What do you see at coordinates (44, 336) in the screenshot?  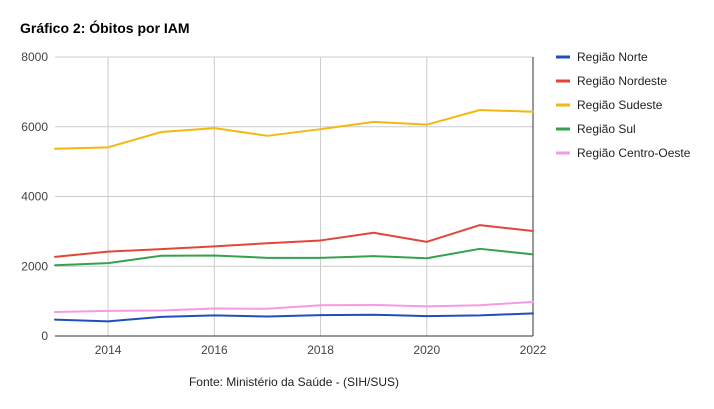 I see `y-tick-label: 0` at bounding box center [44, 336].